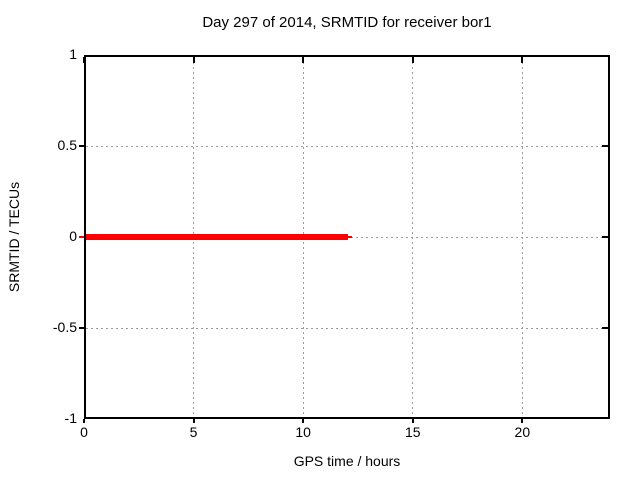 The height and width of the screenshot is (480, 640). What do you see at coordinates (347, 461) in the screenshot?
I see `x-axis-label: GPS time / hours` at bounding box center [347, 461].